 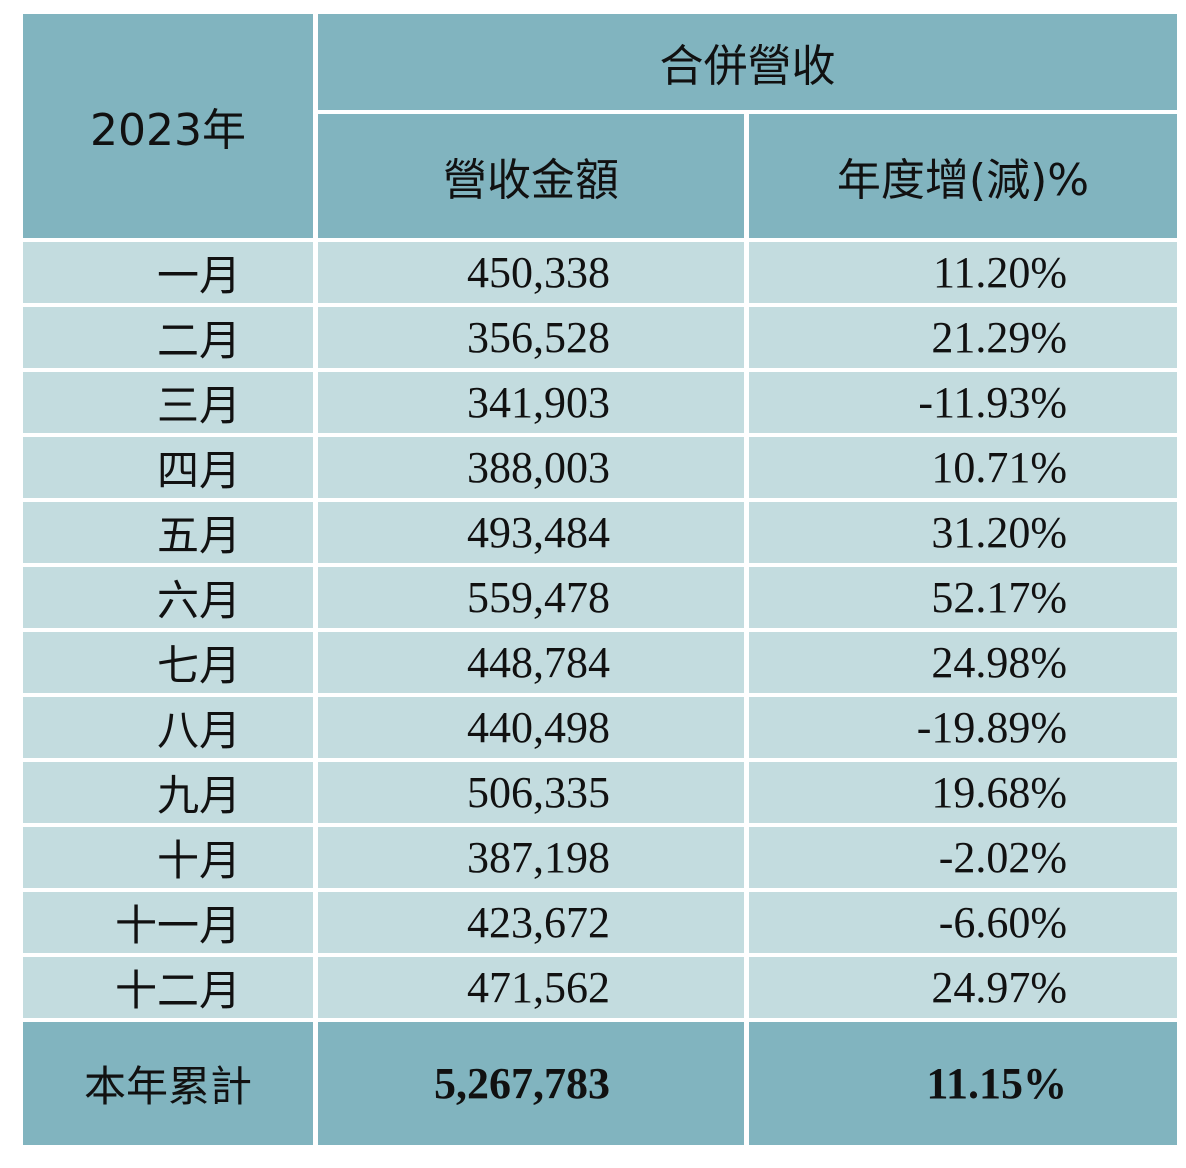 I want to click on table-row: 六月 559,478 52.17%, so click(x=600, y=595).